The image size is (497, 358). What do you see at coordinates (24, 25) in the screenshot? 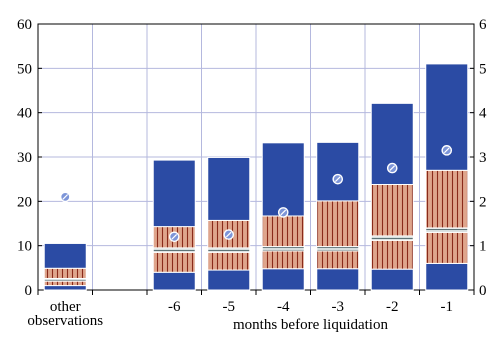
I see `left-tick-label: 60` at bounding box center [24, 25].